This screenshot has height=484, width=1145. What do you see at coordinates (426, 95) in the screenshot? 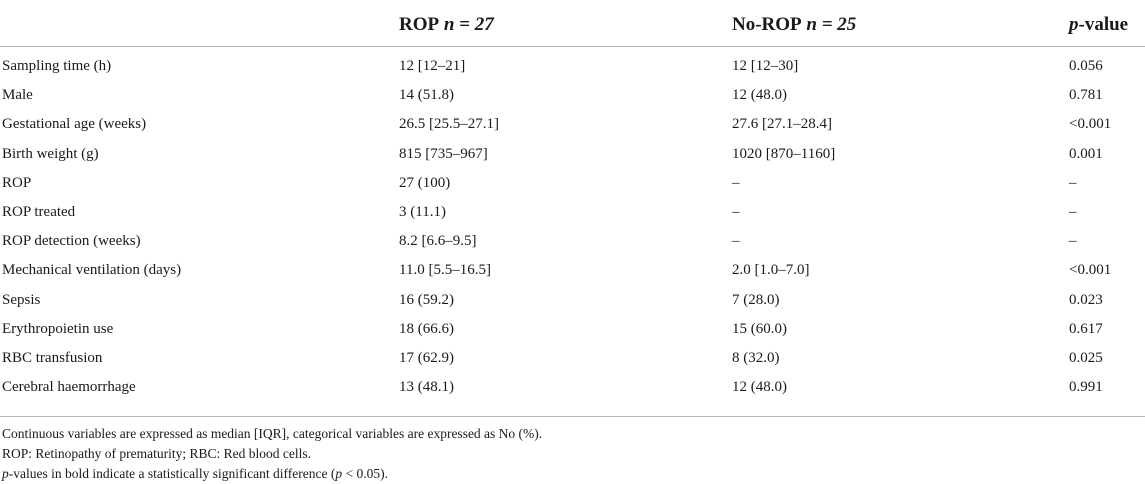
I see `cell-rop: 14 (51.8)` at bounding box center [426, 95].